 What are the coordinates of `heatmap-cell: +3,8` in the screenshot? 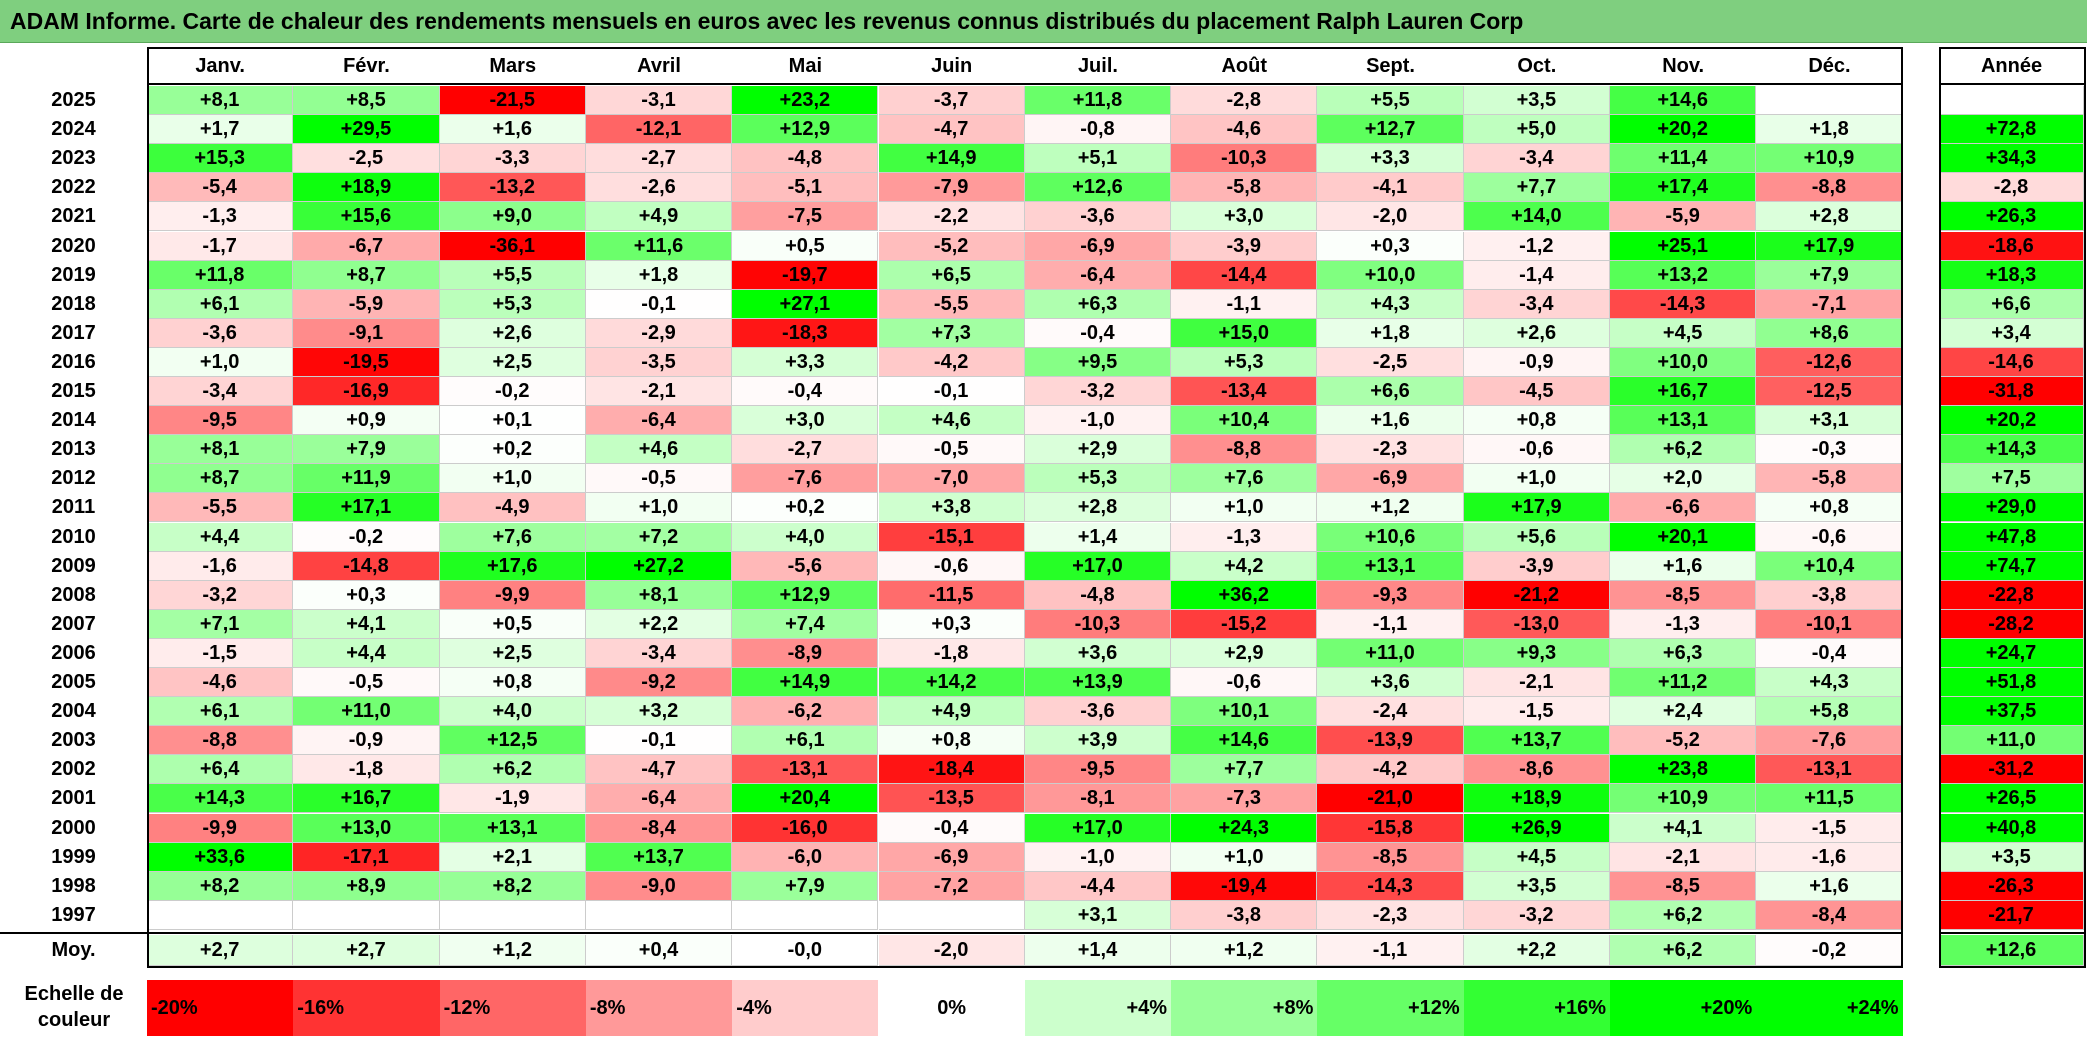 It's located at (951, 508).